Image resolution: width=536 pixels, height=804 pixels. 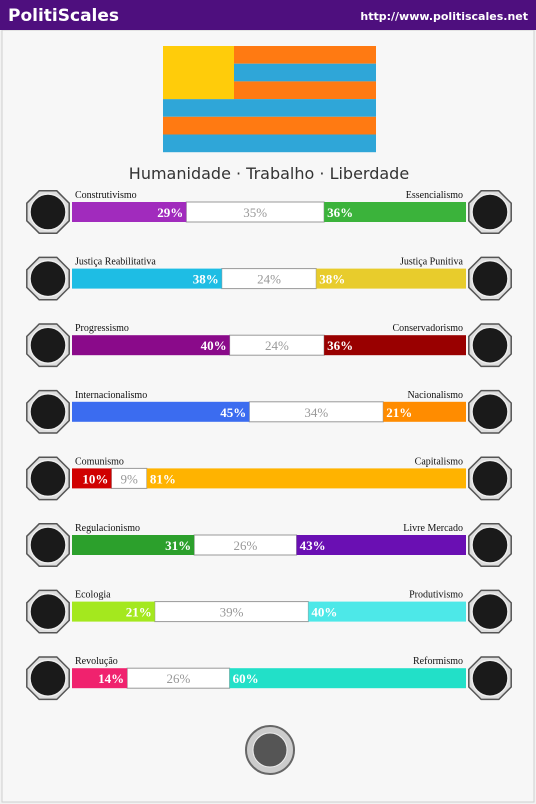 I want to click on right-axis-name: Reformismo, so click(x=438, y=661).